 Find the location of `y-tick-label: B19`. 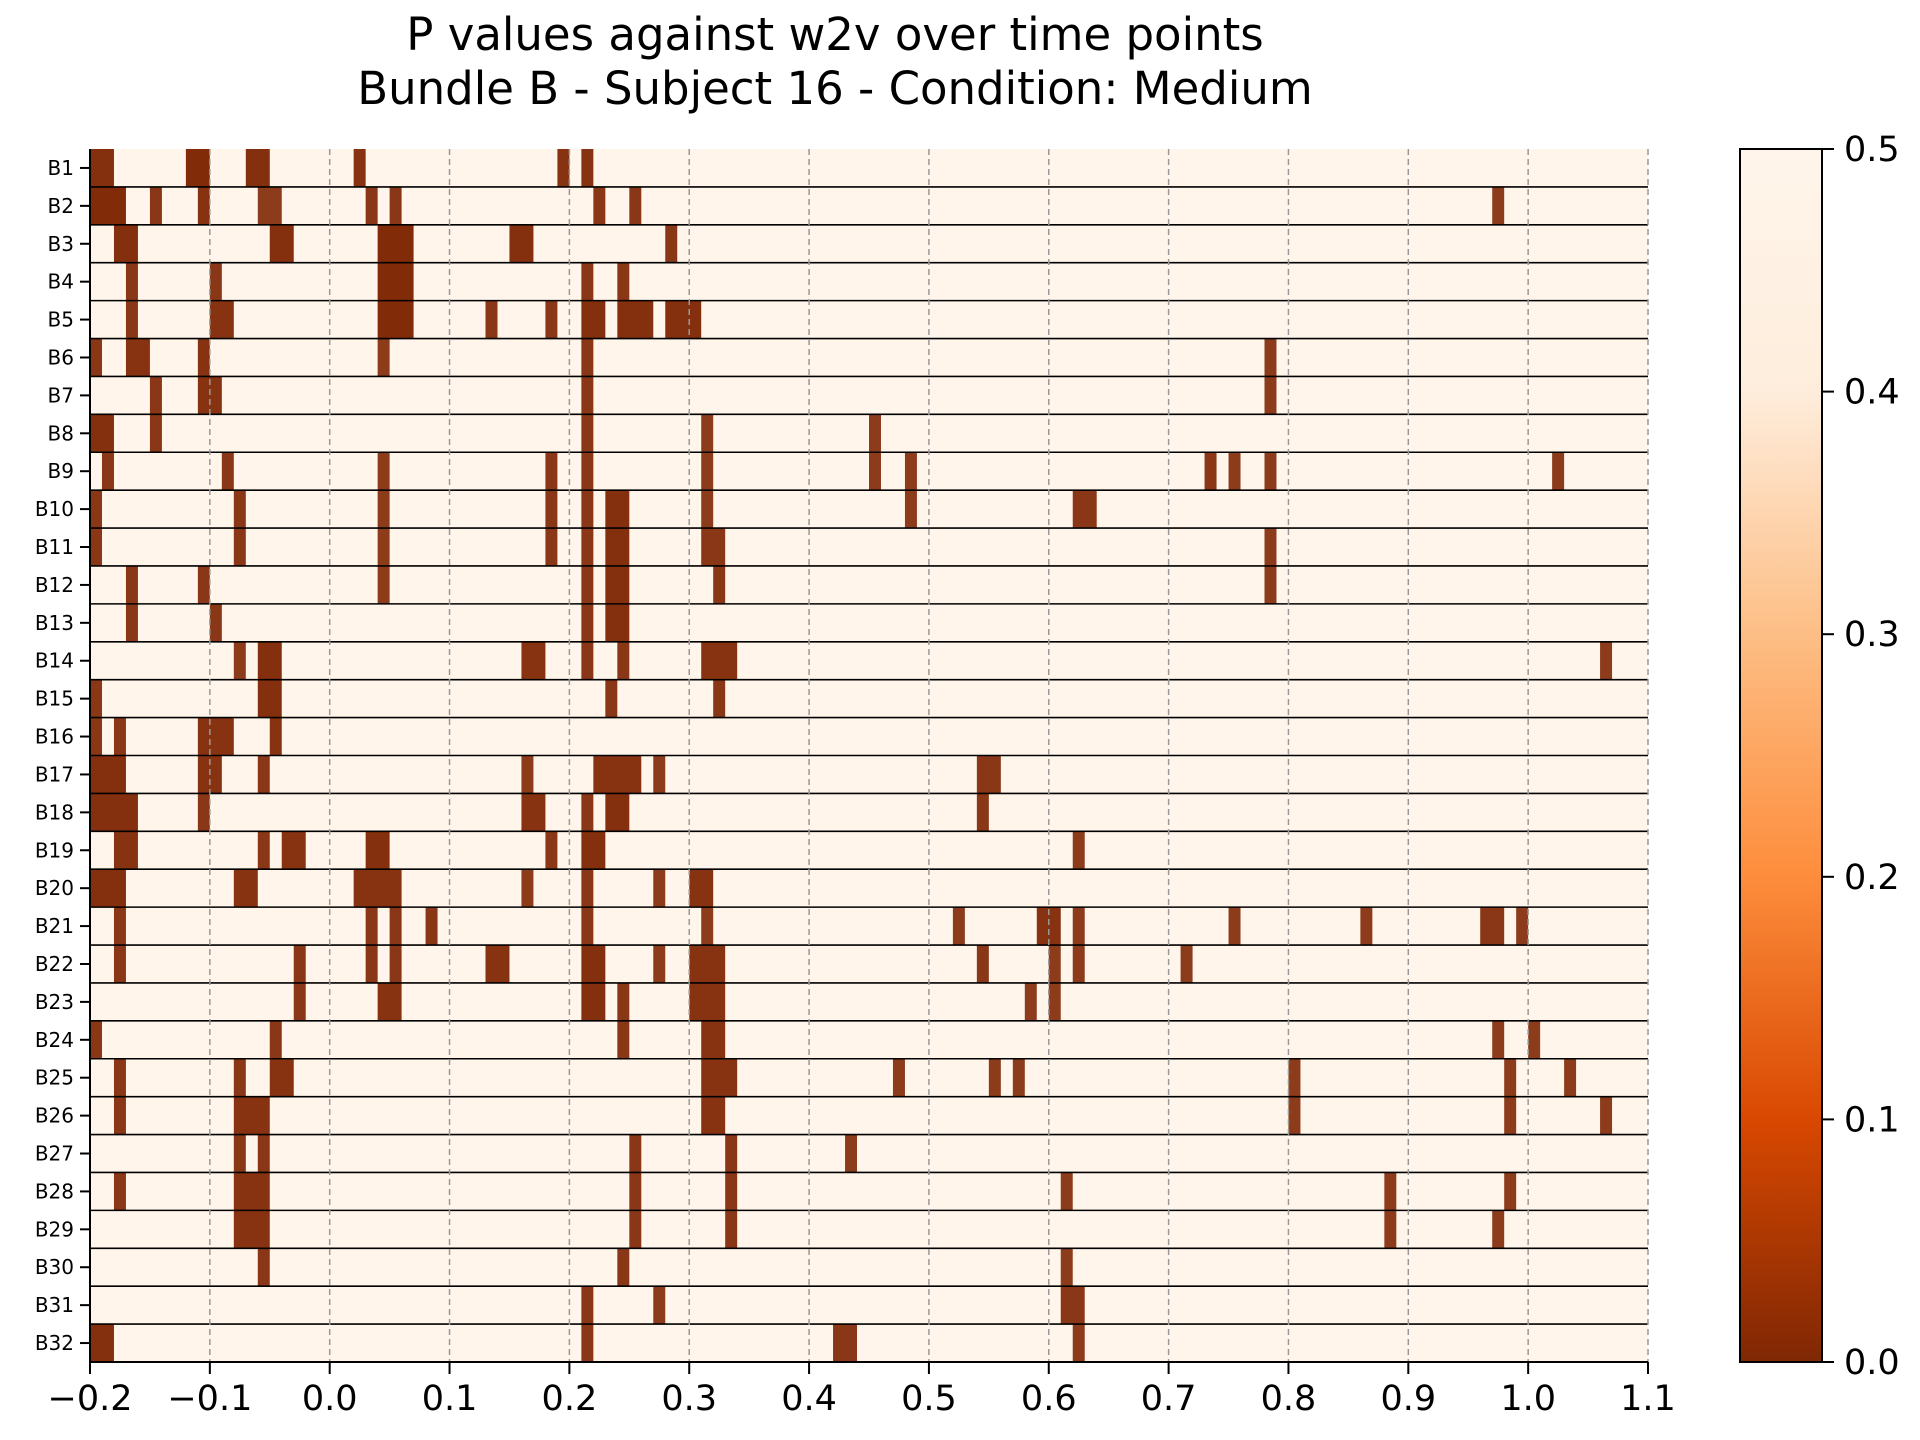

y-tick-label: B19 is located at coordinates (54, 850).